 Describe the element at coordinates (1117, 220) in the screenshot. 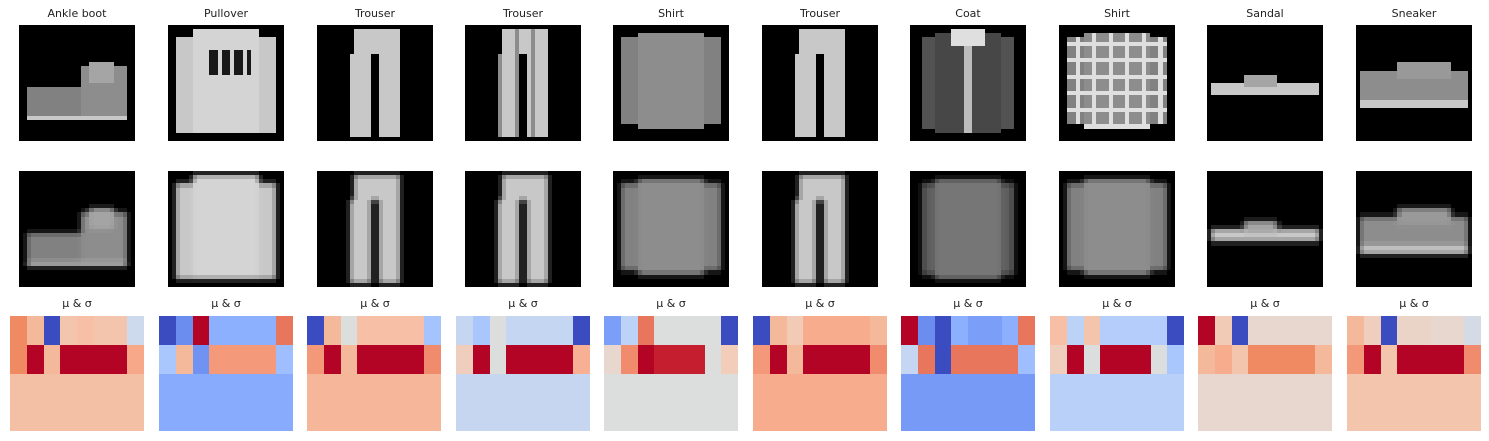

I see `column-8: Shirt μ & σ` at that location.